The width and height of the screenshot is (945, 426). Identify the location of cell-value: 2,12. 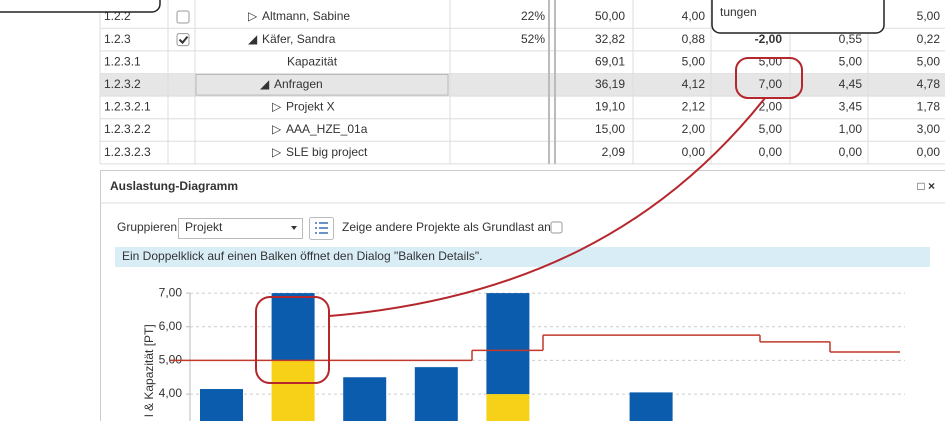
(694, 107).